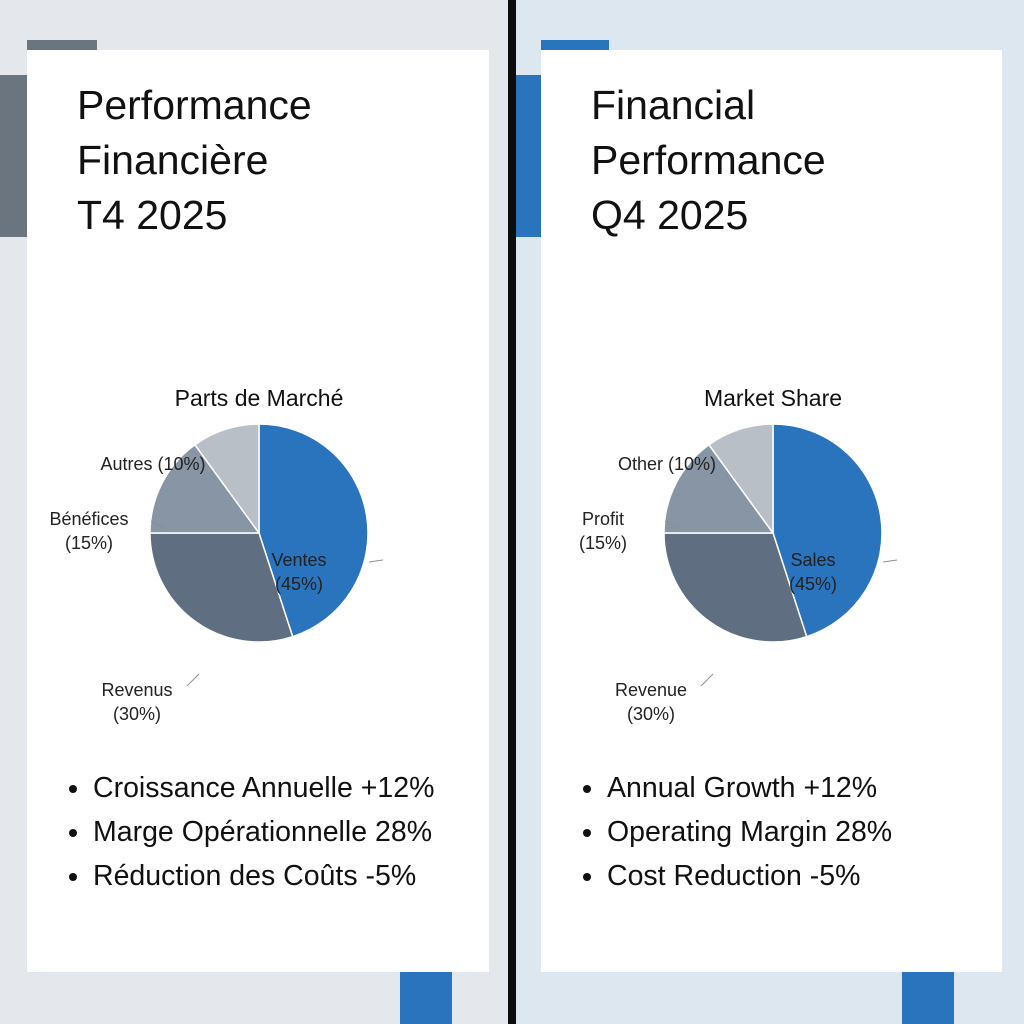 This screenshot has width=1024, height=1024. What do you see at coordinates (250, 788) in the screenshot?
I see `metric-annual-growth: Croissance Annuelle +12%` at bounding box center [250, 788].